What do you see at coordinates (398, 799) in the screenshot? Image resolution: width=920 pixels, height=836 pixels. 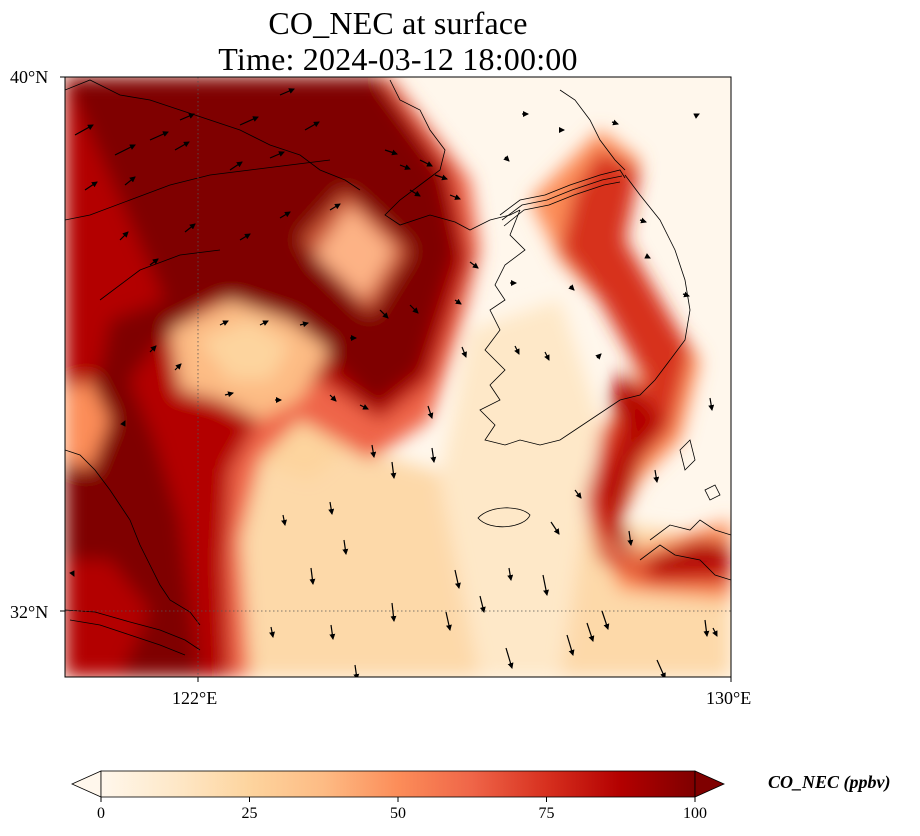 I see `colorbar-ticks` at bounding box center [398, 799].